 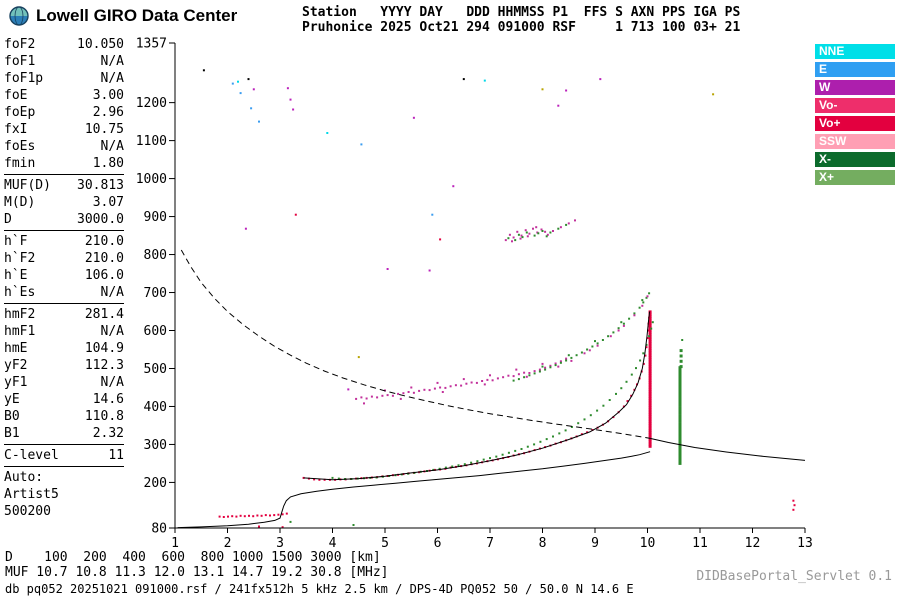 What do you see at coordinates (64, 331) in the screenshot?
I see `param-row-hmF1: hmF1 N/A` at bounding box center [64, 331].